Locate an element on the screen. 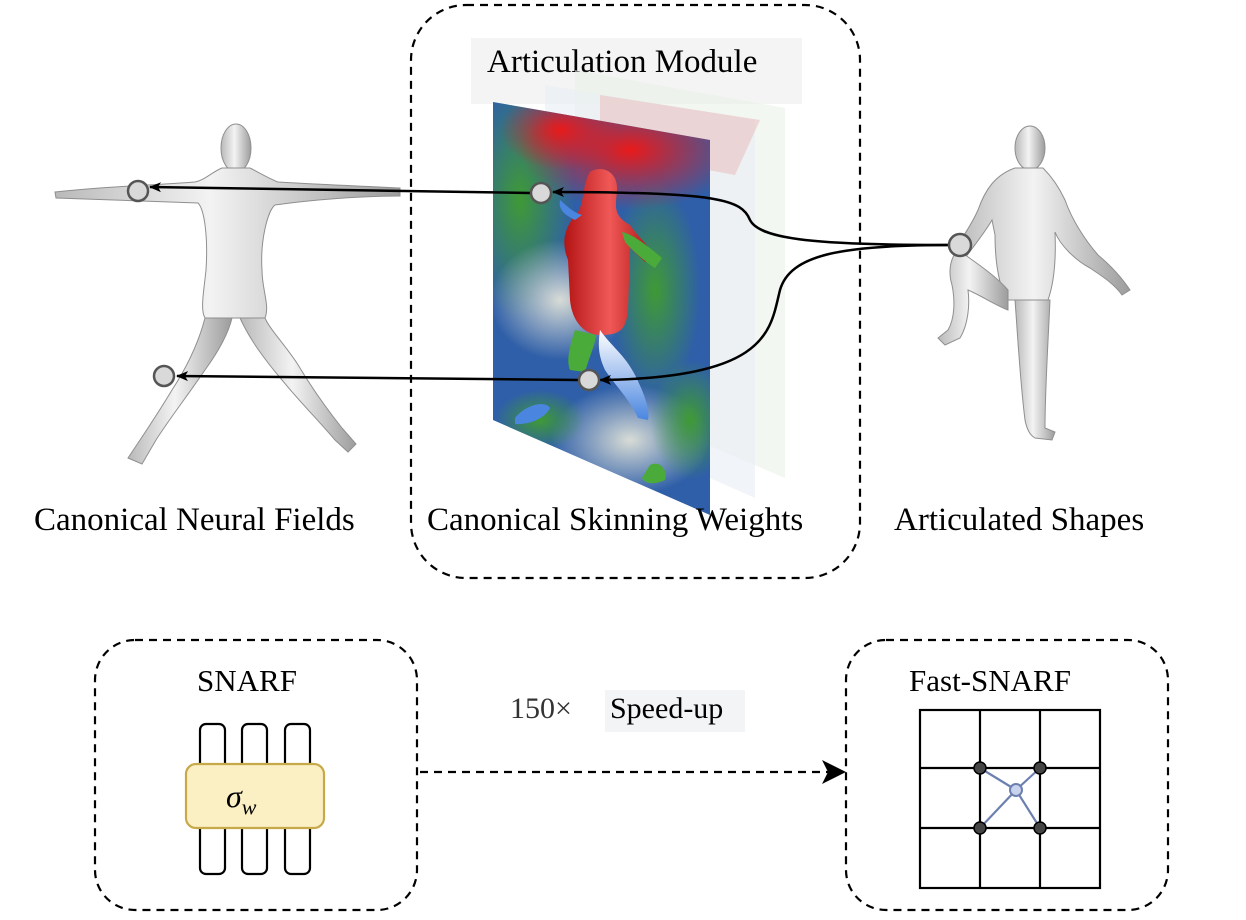  label-articulated-shapes: Articulated Shapes is located at coordinates (1019, 520).